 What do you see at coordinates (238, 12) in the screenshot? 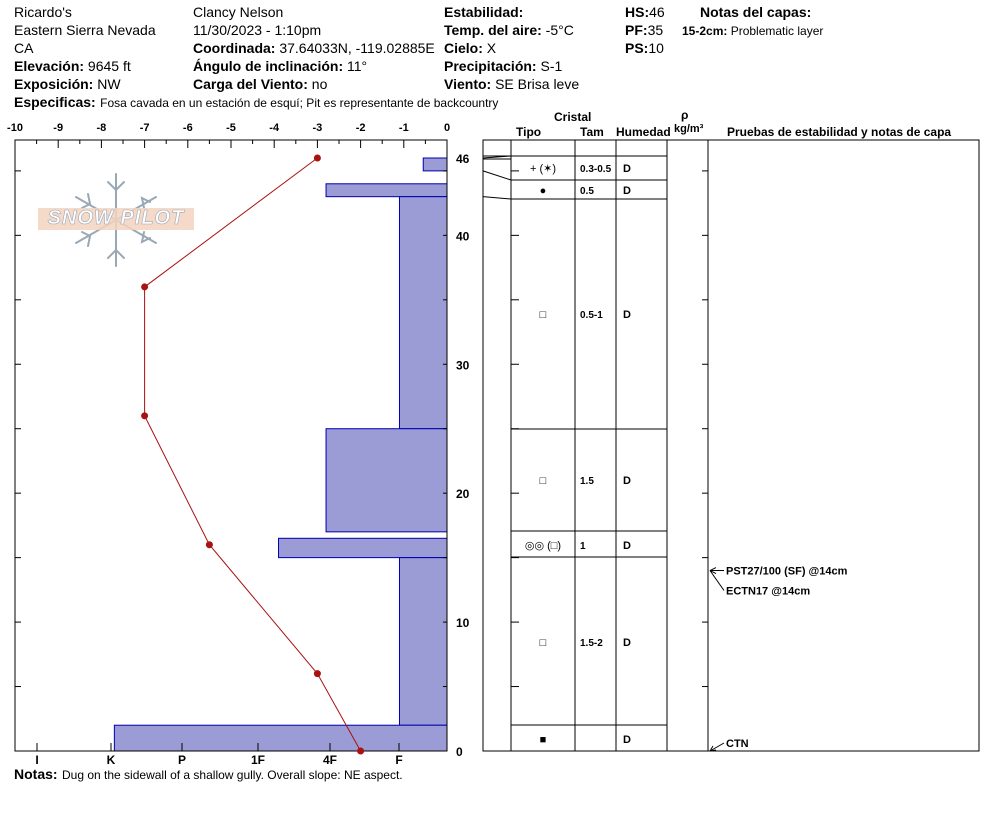
I see `observer: Clancy Nelson` at bounding box center [238, 12].